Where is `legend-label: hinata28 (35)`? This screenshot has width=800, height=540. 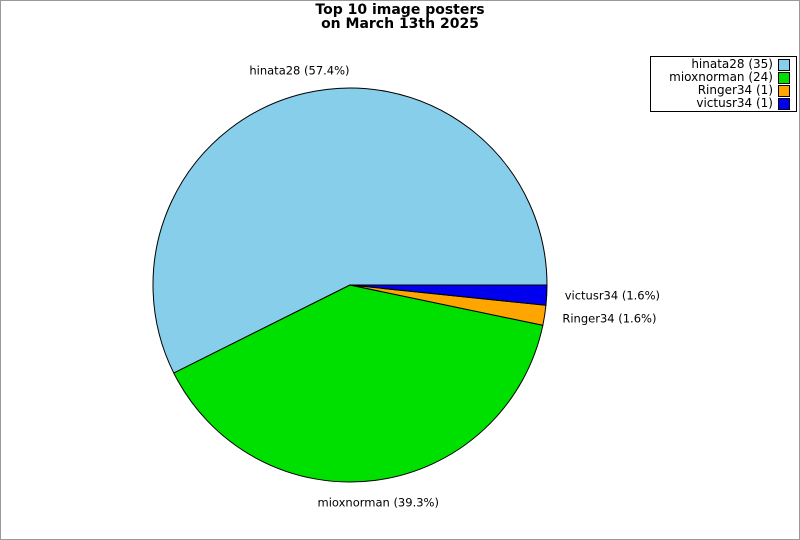 legend-label: hinata28 (35) is located at coordinates (732, 64).